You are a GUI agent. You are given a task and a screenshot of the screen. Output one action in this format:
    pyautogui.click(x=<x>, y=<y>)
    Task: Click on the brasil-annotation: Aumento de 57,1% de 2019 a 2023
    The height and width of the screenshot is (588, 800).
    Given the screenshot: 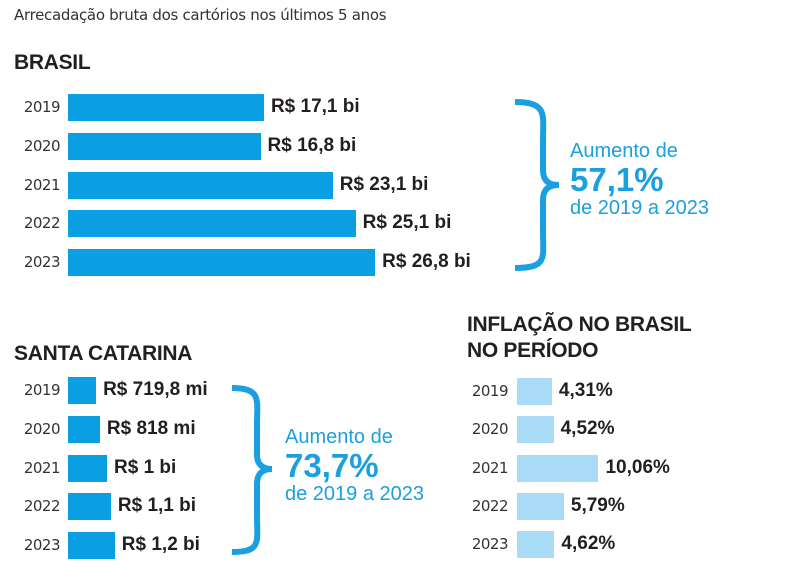 What is the action you would take?
    pyautogui.click(x=639, y=180)
    